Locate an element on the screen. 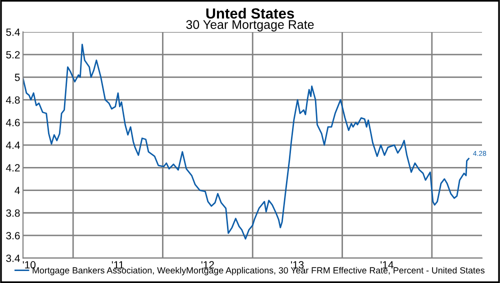  y-tick-label: 5.2 is located at coordinates (13, 54).